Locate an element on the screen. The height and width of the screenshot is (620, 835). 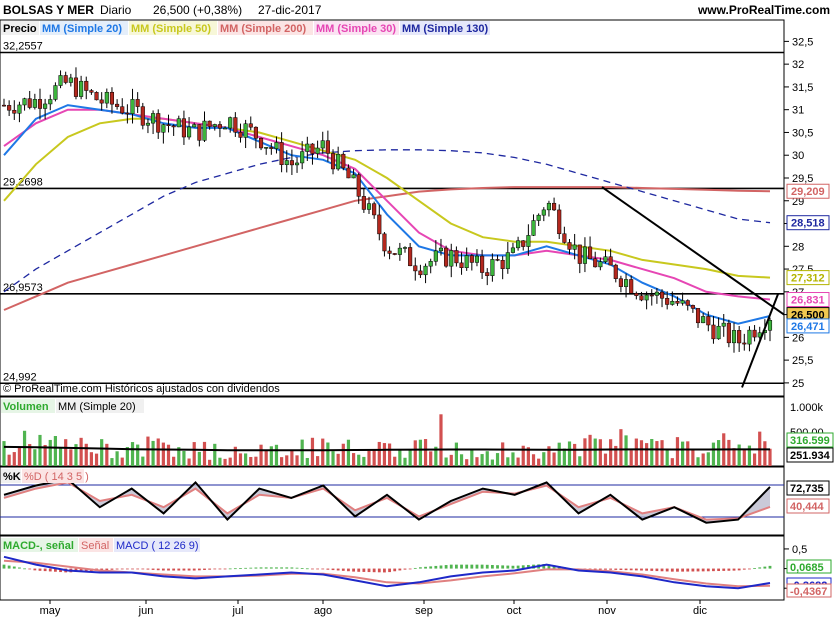
x-tick-label: ago is located at coordinates (323, 611).